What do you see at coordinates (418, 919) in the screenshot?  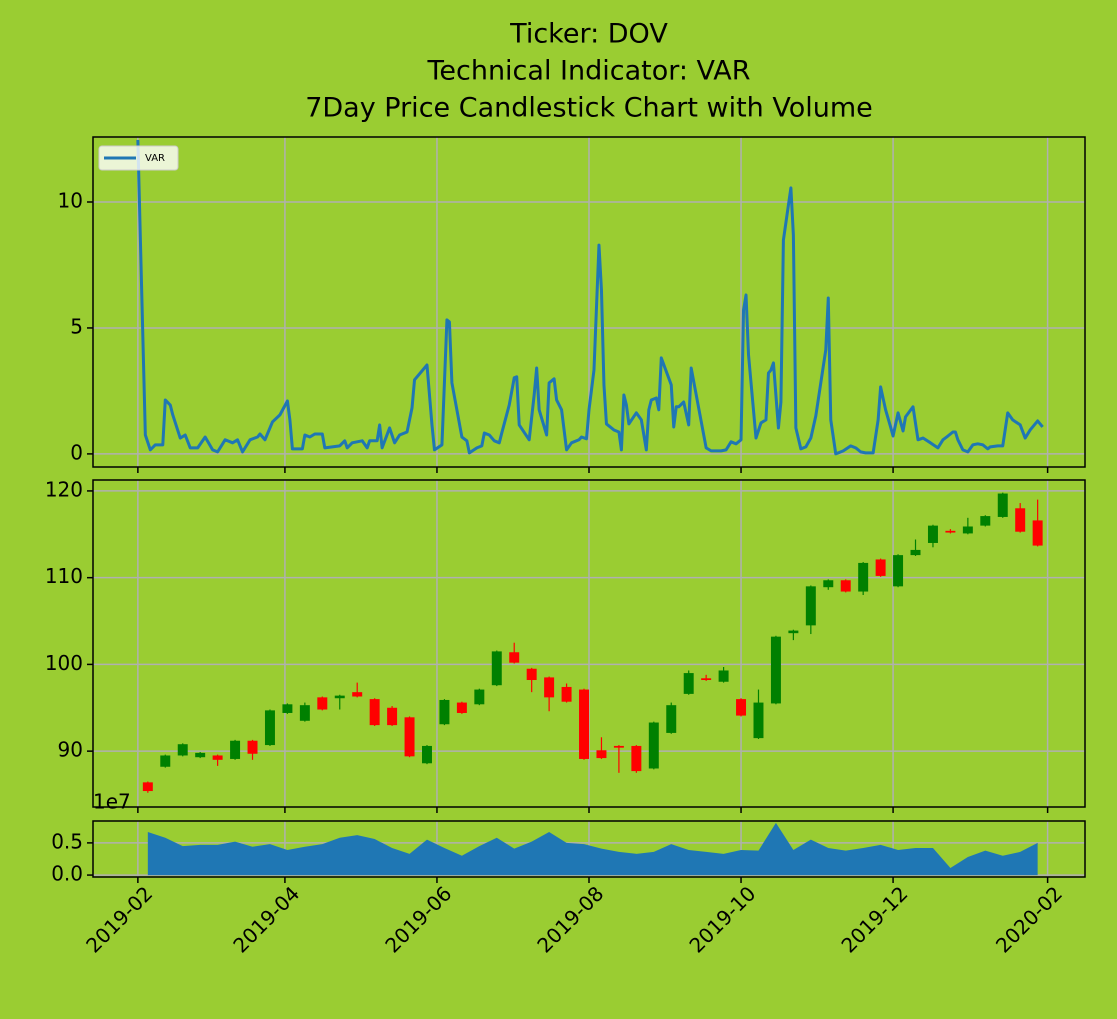 I see `x-tick-label: 2019-06` at bounding box center [418, 919].